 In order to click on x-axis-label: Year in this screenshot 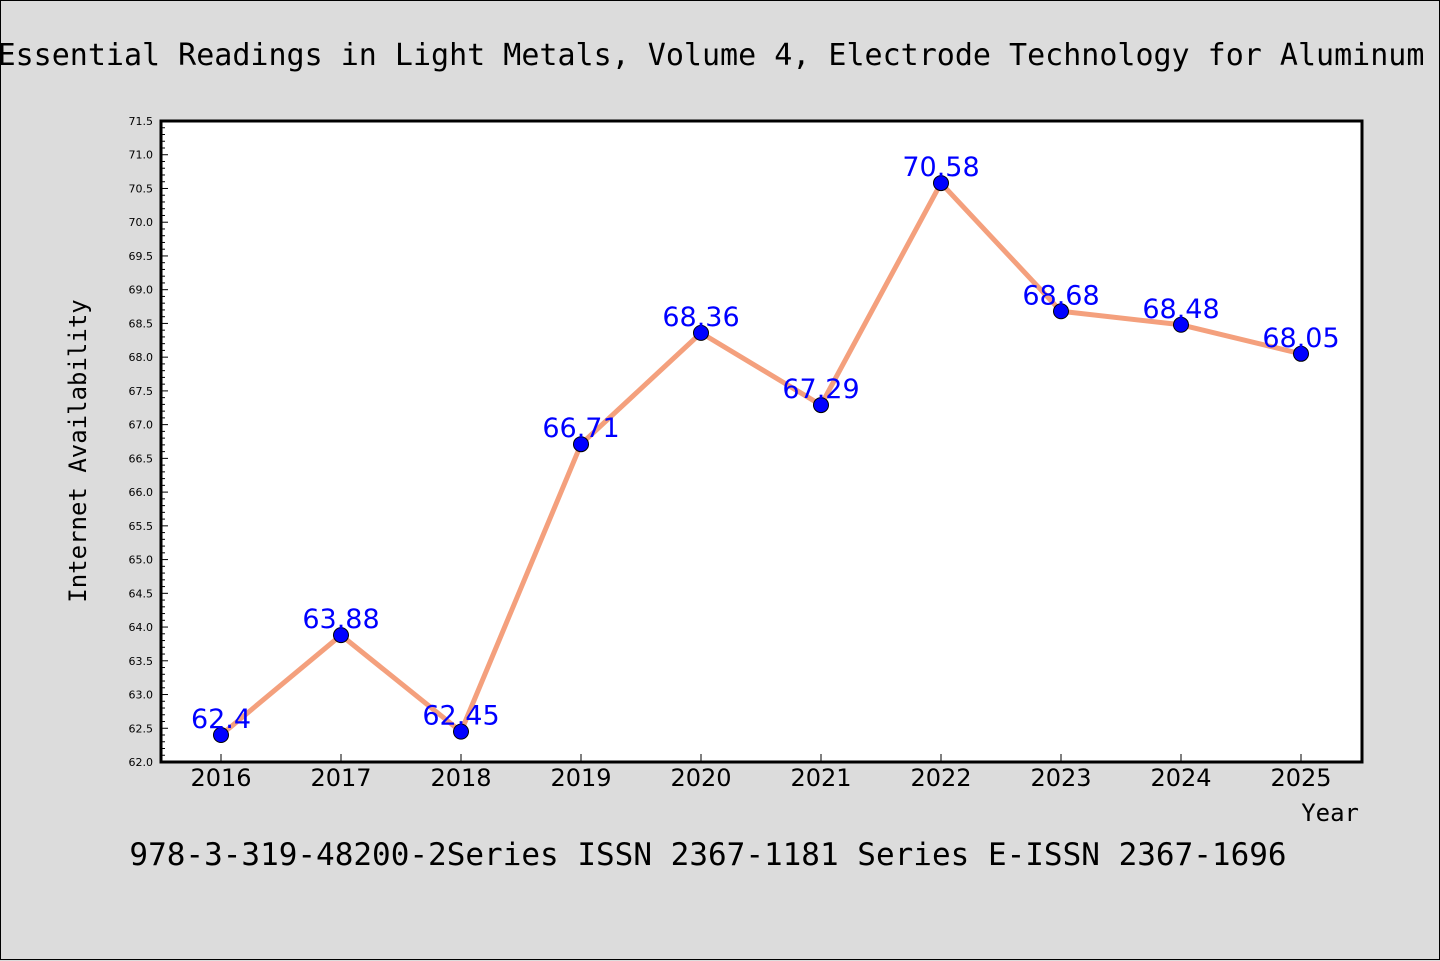, I will do `click(1330, 813)`.